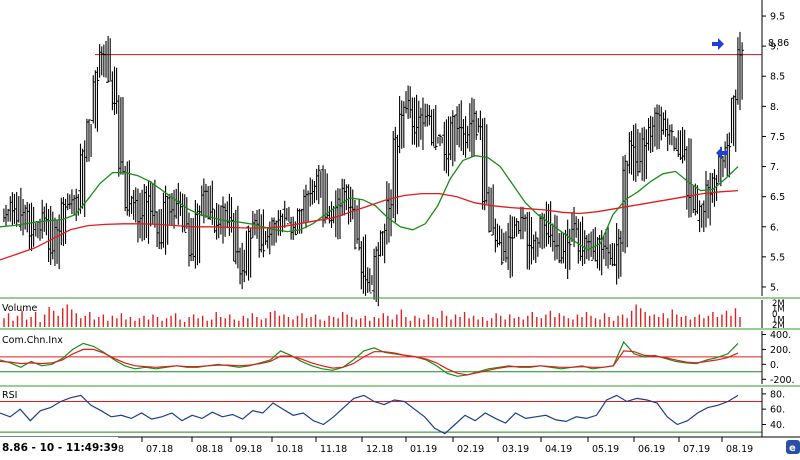  I want to click on ma-long-line, so click(369, 225).